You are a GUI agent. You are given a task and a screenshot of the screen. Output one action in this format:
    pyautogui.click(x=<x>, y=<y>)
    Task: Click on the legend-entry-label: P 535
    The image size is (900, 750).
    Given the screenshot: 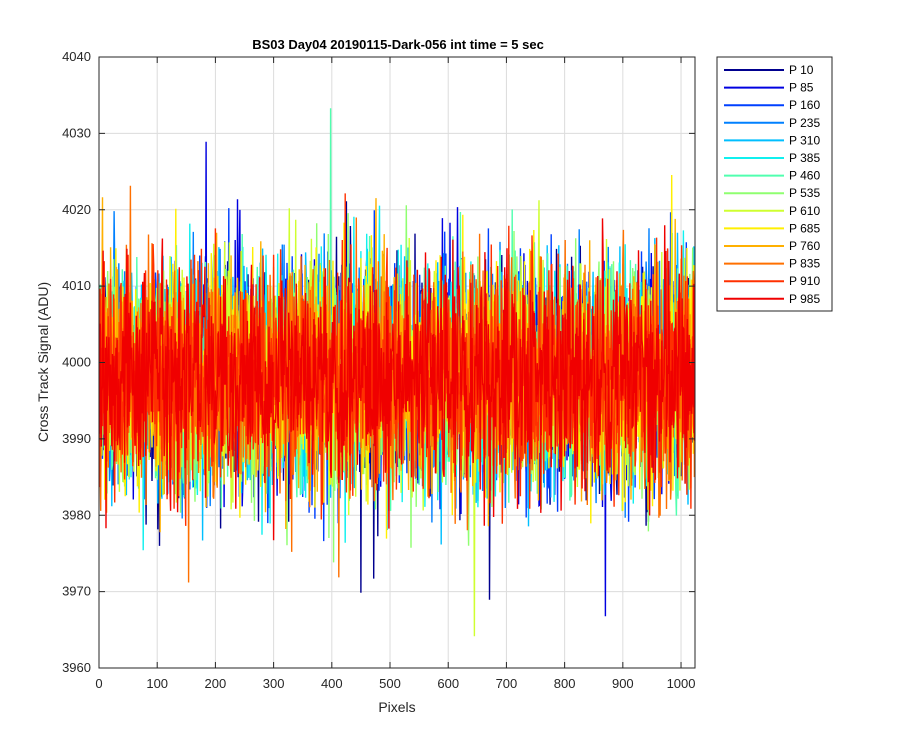 What is the action you would take?
    pyautogui.click(x=804, y=193)
    